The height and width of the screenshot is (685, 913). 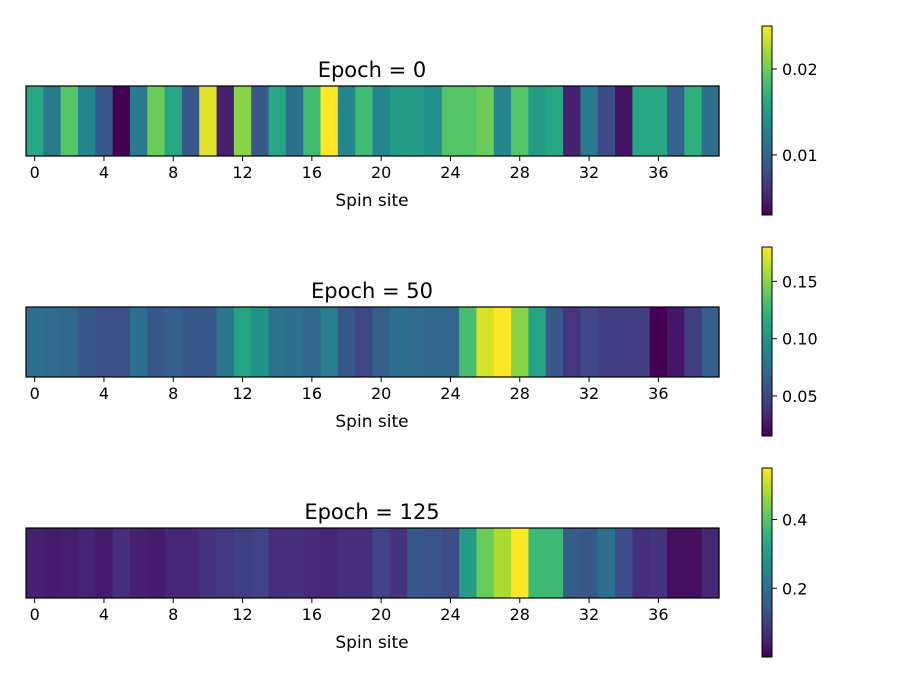 I want to click on colorbar: 0.2 0.4, so click(x=784, y=562).